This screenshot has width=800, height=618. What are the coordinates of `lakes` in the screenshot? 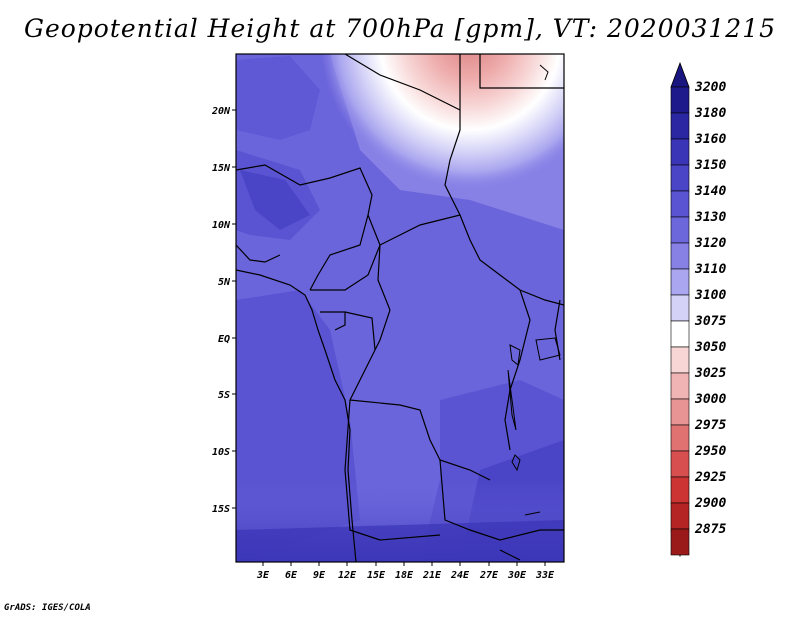 It's located at (534, 290).